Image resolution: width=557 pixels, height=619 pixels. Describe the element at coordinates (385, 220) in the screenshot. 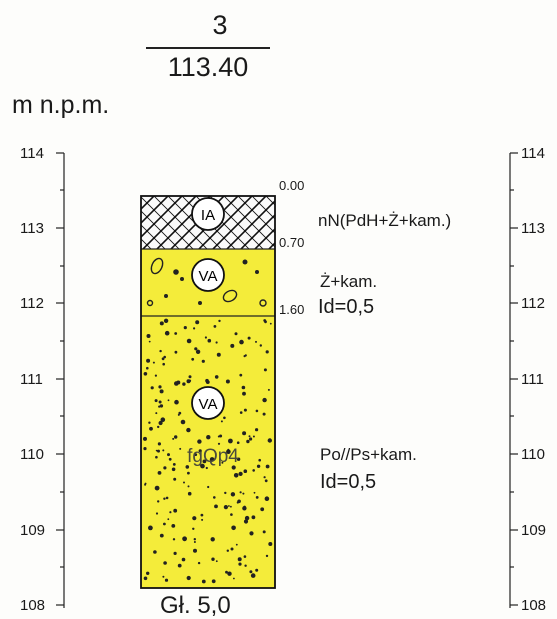

I see `layer-1-description: nN(PdH+Ż+kam.)` at that location.